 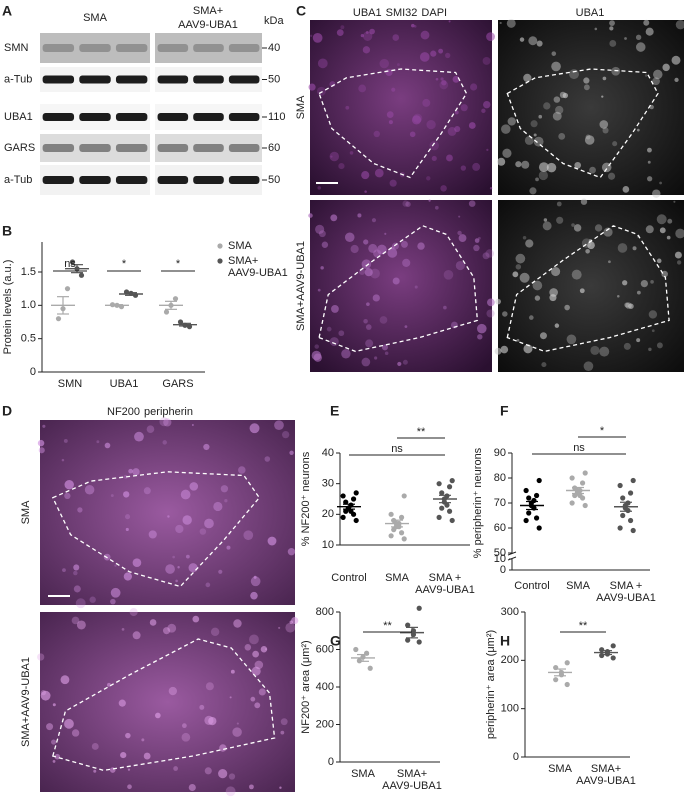 I want to click on x-tick-label: SMA+, so click(x=606, y=769).